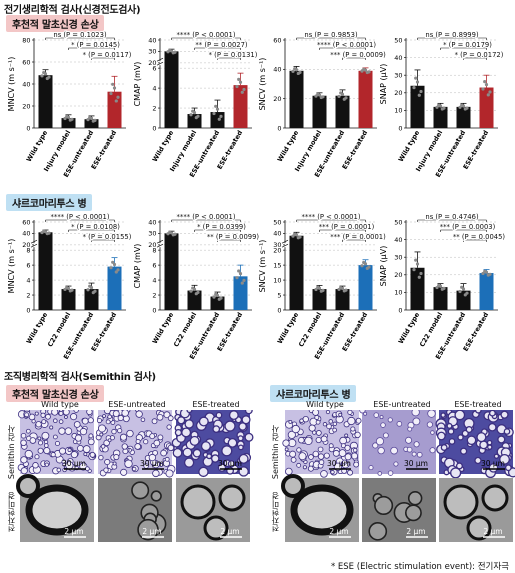 This screenshot has width=515, height=573. What do you see at coordinates (416, 463) in the screenshot?
I see `scale-label: 30 μm` at bounding box center [416, 463].